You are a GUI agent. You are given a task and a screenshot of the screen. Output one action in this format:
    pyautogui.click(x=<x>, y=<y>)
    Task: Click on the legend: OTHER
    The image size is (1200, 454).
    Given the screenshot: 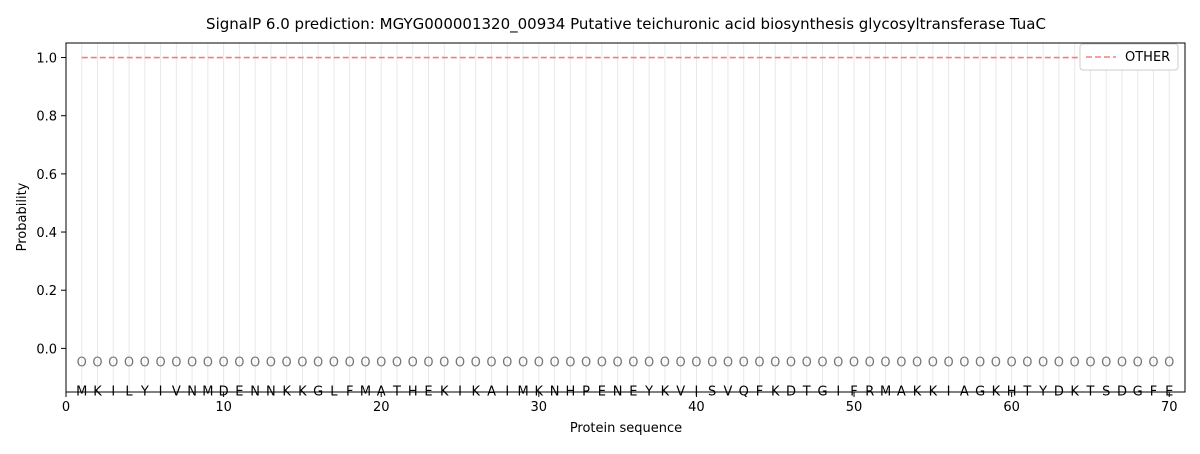 What is the action you would take?
    pyautogui.click(x=1129, y=57)
    